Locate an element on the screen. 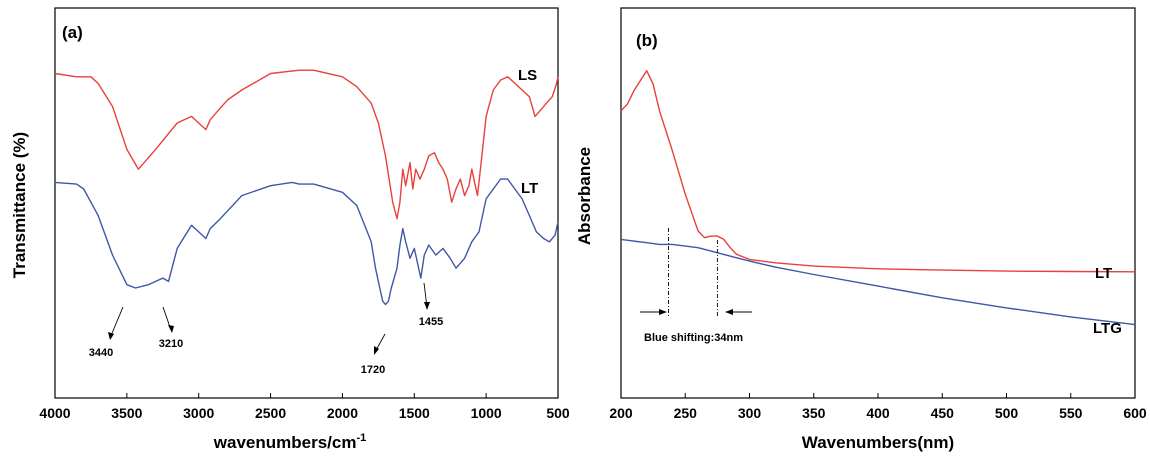 This screenshot has width=1150, height=461. x-axis-label-b: Wavenumbers(nm) is located at coordinates (878, 442).